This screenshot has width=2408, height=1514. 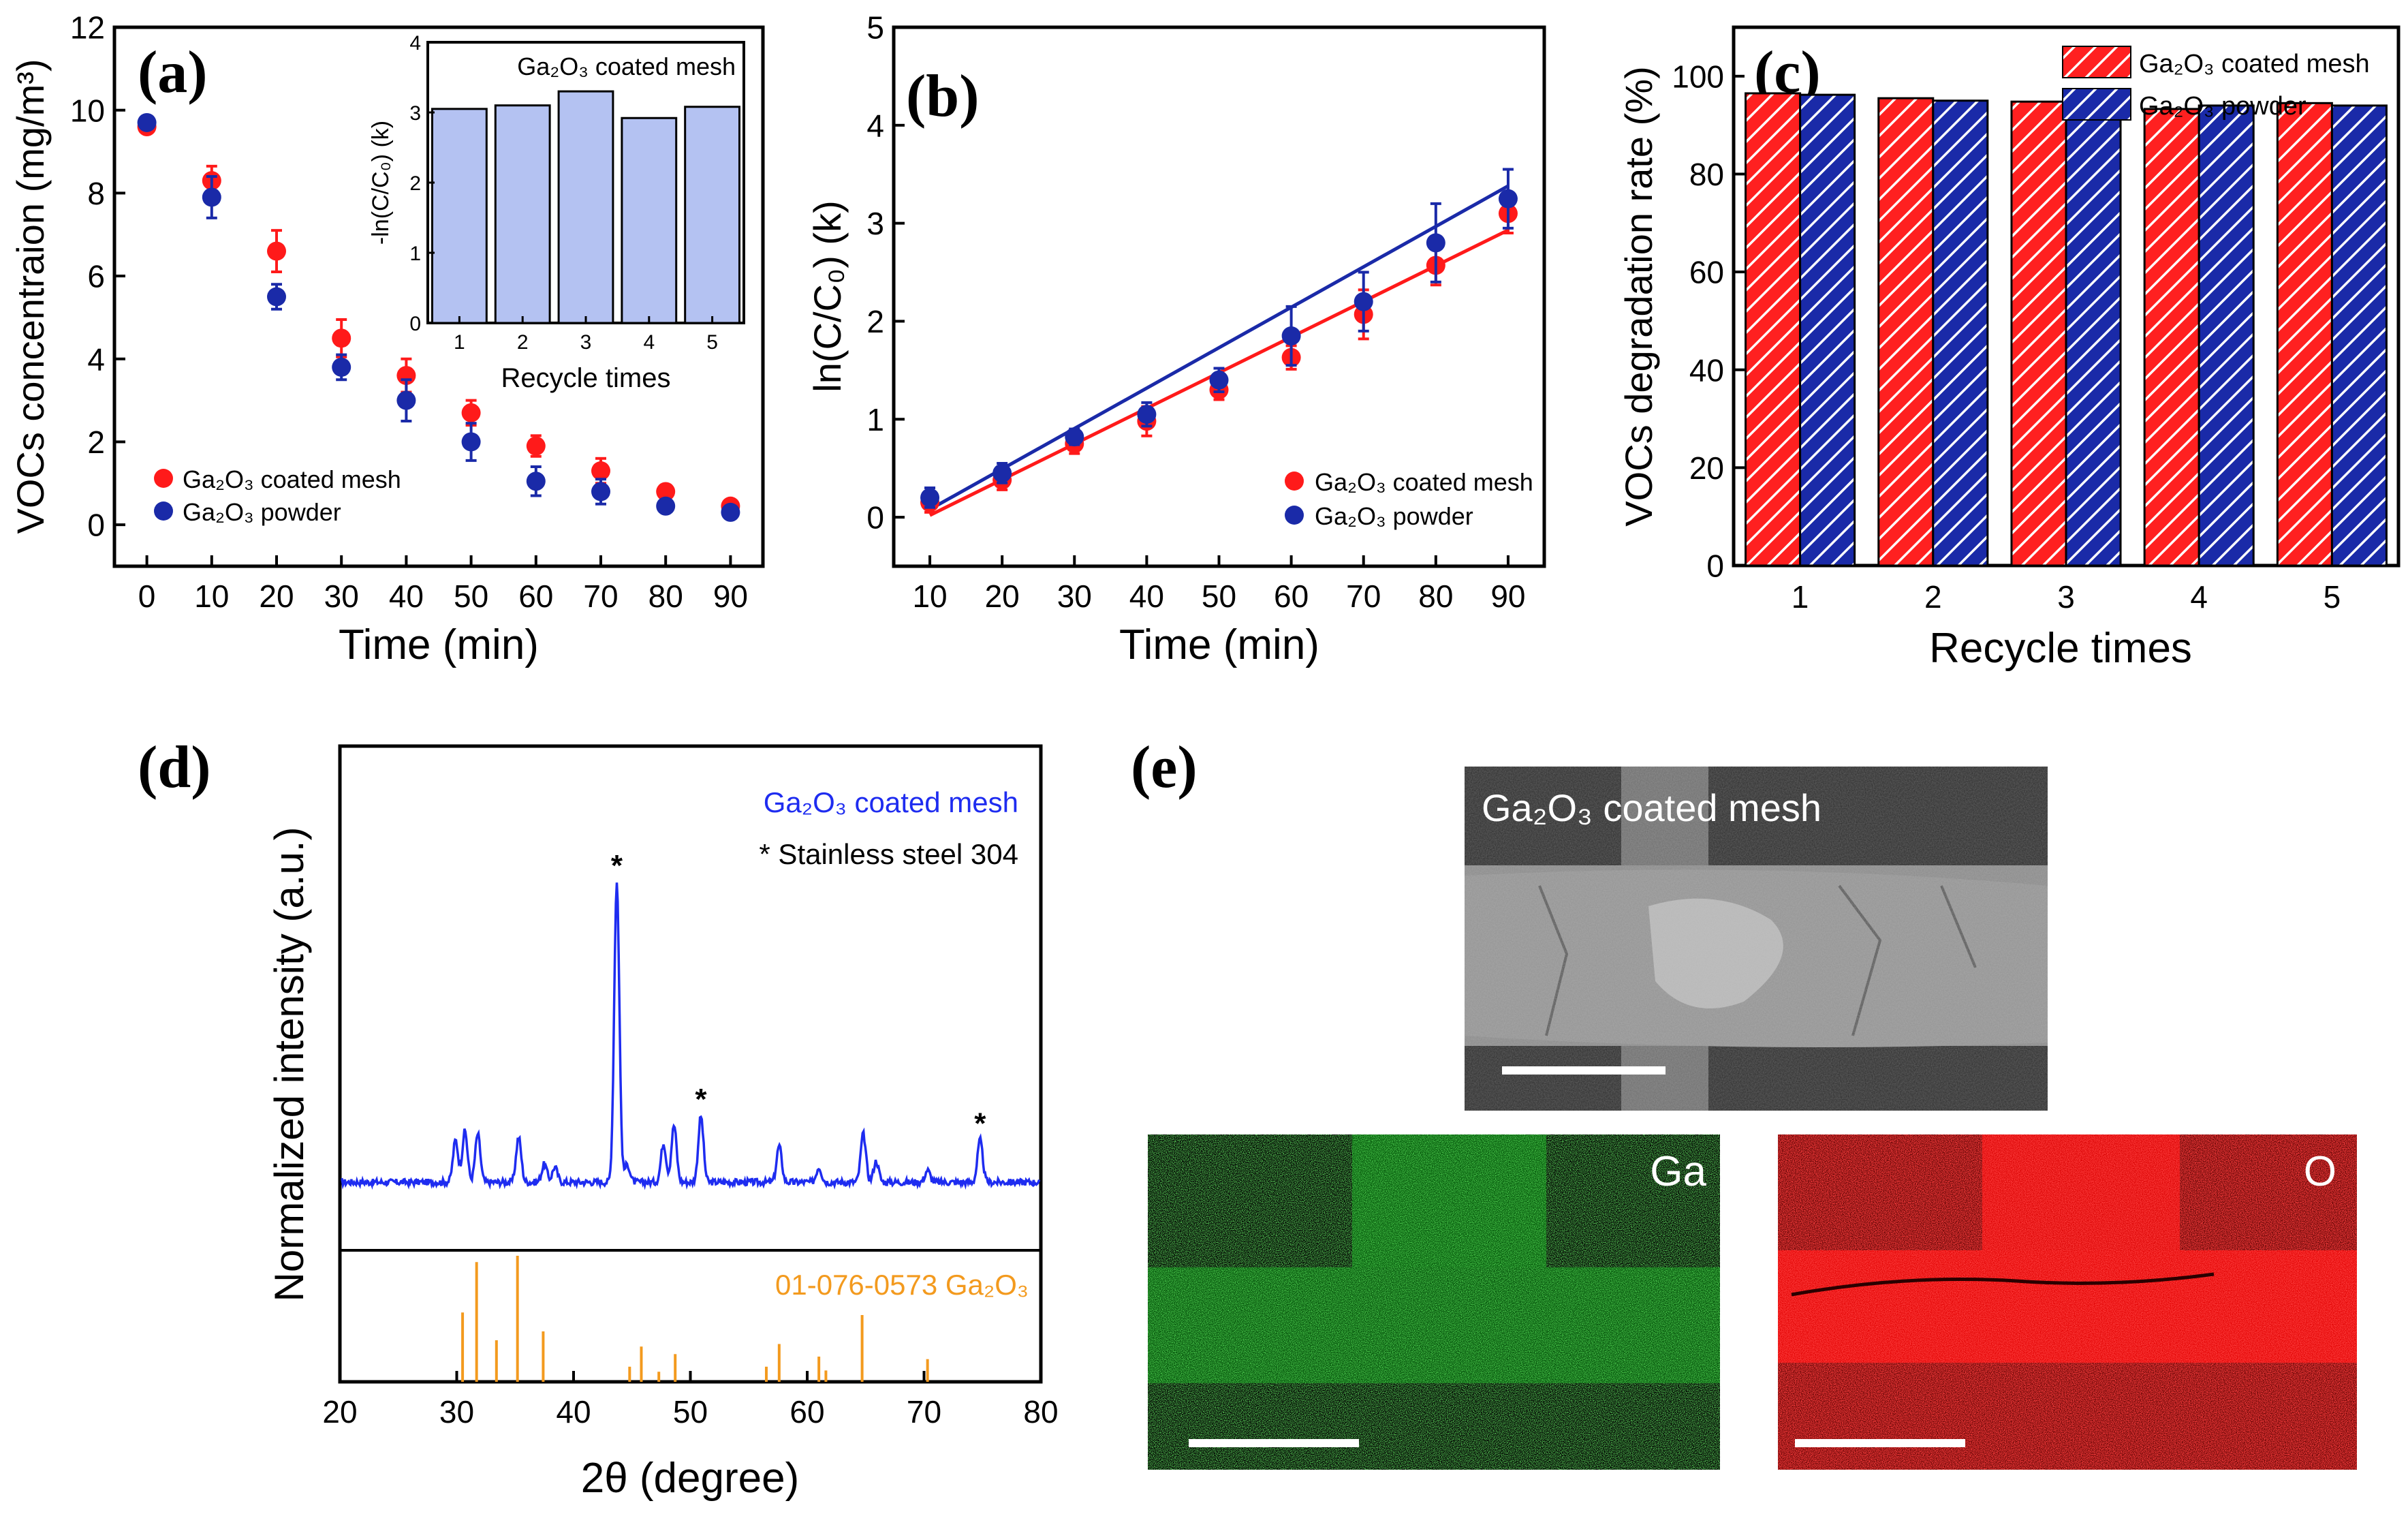 I want to click on inset-xtick-label: 3, so click(x=586, y=342).